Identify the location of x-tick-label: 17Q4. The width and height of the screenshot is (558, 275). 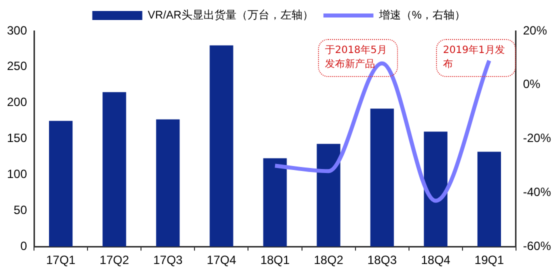
(221, 260).